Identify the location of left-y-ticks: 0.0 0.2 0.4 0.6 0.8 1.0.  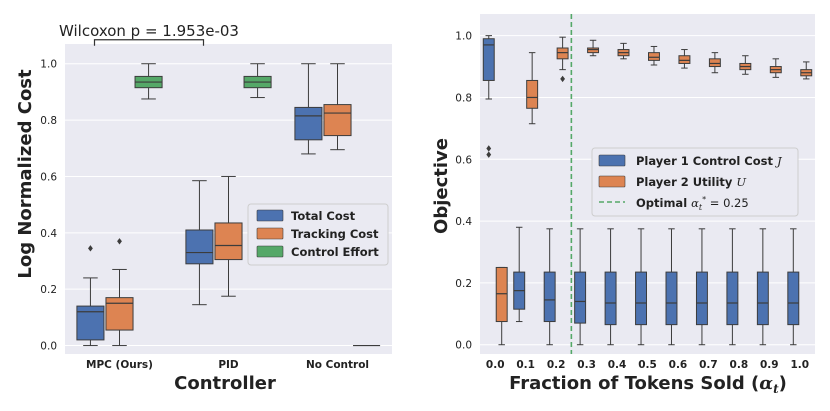
(48, 206).